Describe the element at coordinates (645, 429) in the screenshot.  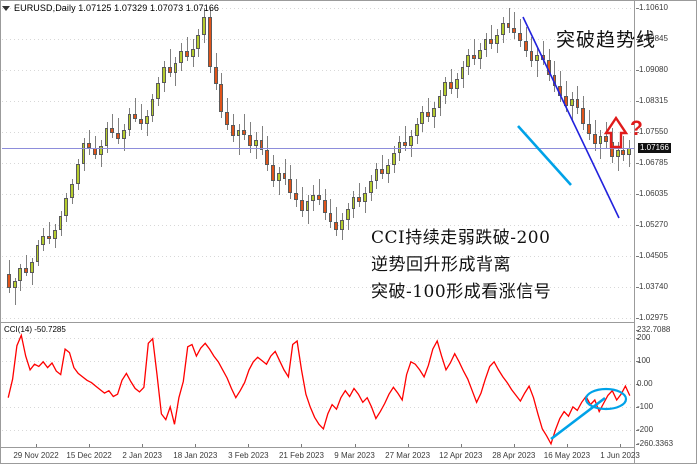
I see `cci-axis-label: -200` at that location.